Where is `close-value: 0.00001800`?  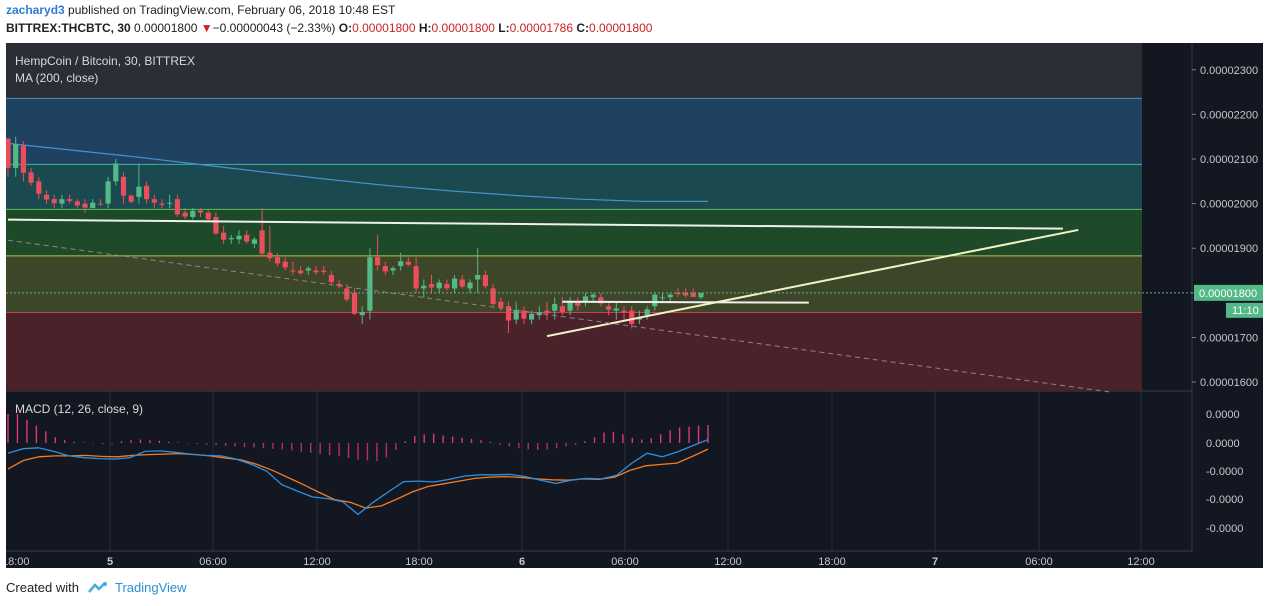
close-value: 0.00001800 is located at coordinates (621, 28).